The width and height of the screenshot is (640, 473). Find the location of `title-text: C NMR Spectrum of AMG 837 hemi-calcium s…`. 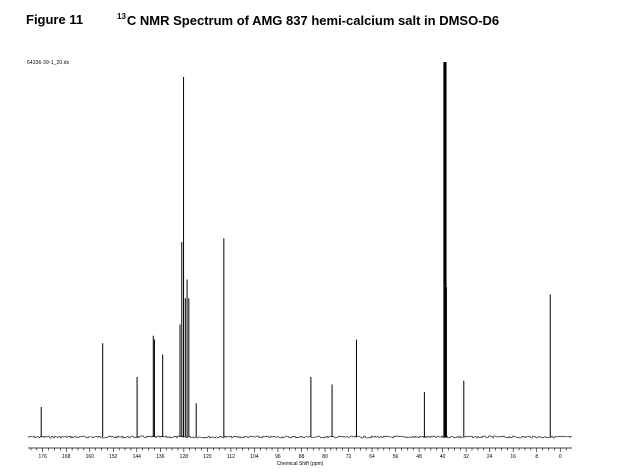

title-text: C NMR Spectrum of AMG 837 hemi-calcium s… is located at coordinates (313, 20).